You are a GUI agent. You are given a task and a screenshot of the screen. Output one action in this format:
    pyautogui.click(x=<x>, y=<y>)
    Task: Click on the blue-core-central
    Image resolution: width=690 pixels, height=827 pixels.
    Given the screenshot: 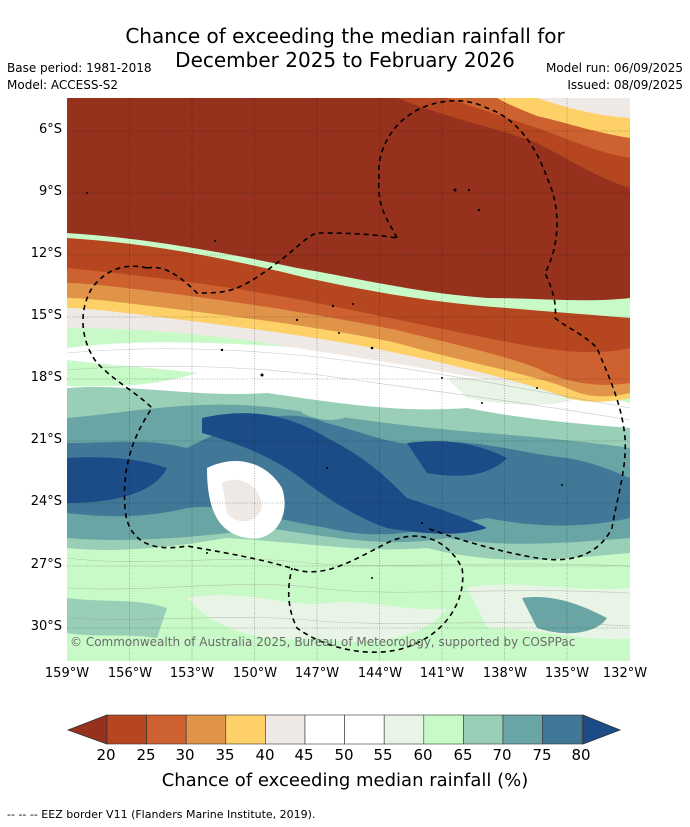 What is the action you would take?
    pyautogui.click(x=344, y=473)
    